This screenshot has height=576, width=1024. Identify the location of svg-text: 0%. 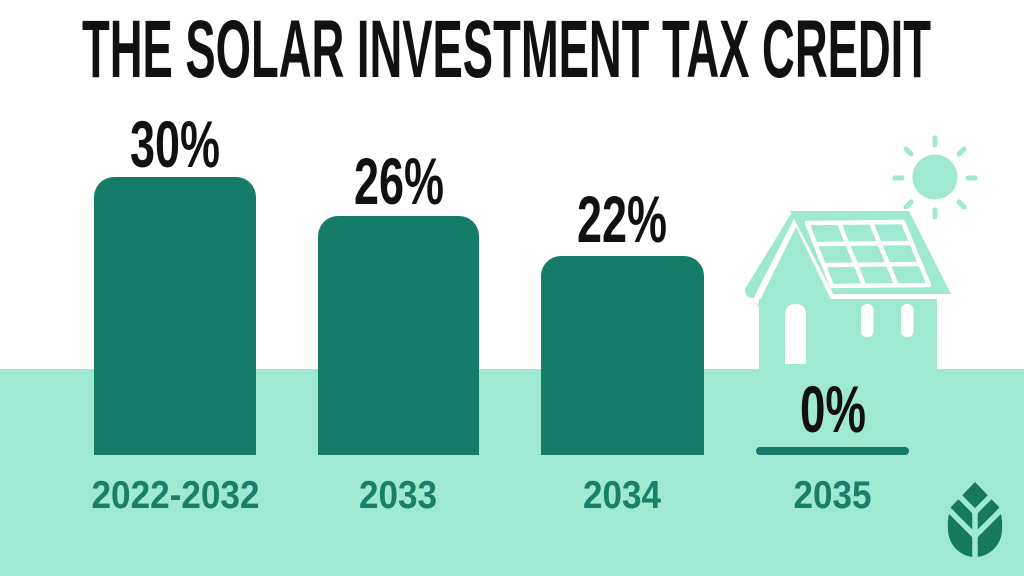
(833, 409).